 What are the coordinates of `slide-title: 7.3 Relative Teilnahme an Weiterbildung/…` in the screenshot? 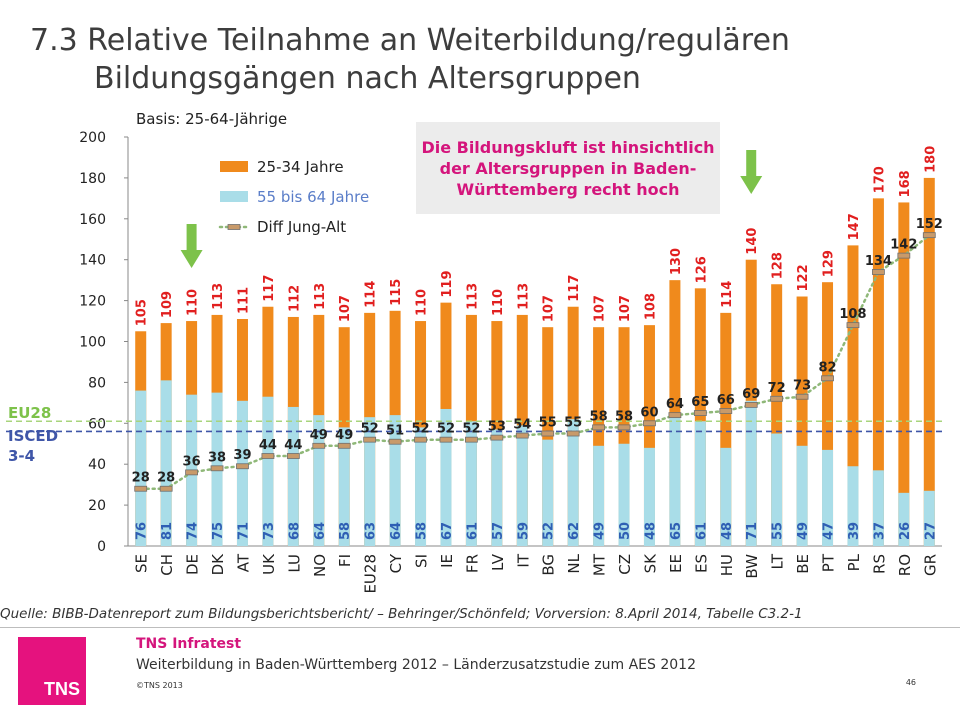 It's located at (480, 60).